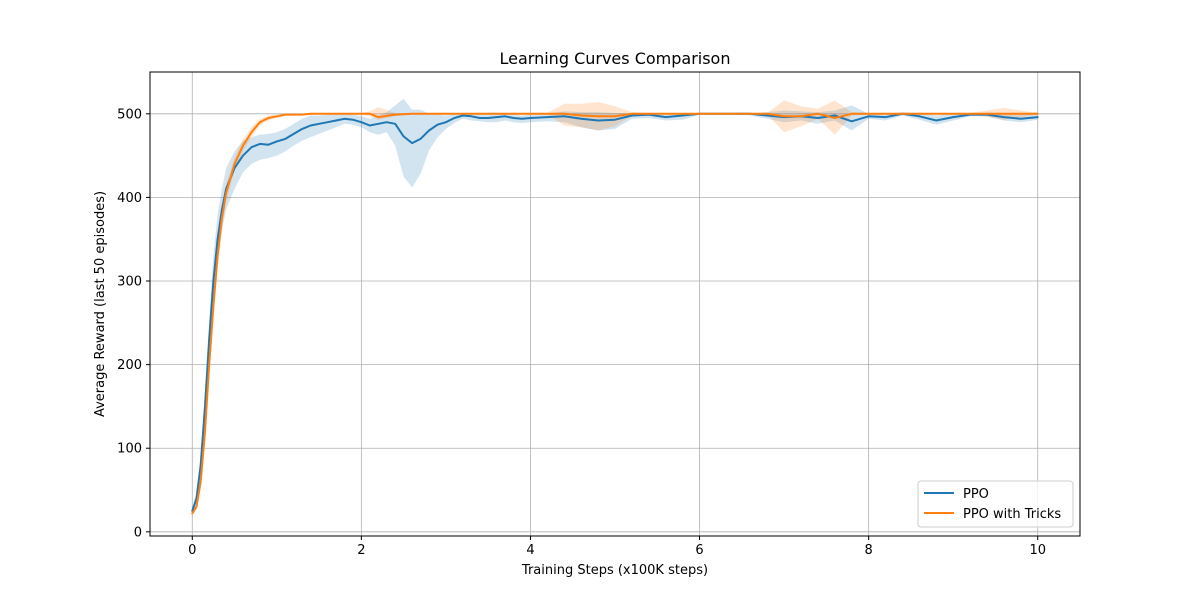 The width and height of the screenshot is (1200, 600). Describe the element at coordinates (1012, 514) in the screenshot. I see `legend-label-ppo-with-tricks: PPO with Tricks` at that location.